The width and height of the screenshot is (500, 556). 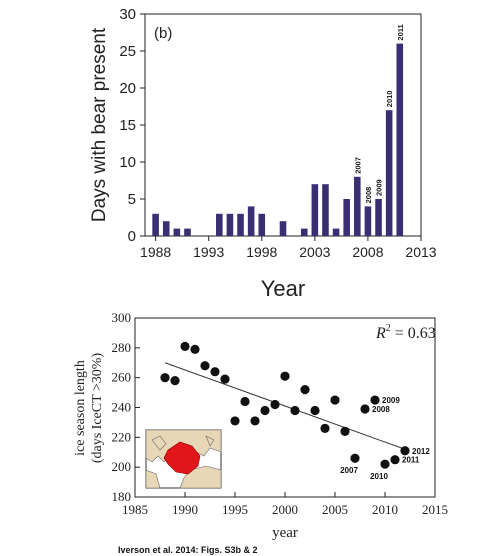 What do you see at coordinates (135, 509) in the screenshot?
I see `scatter-x-tick-label: 1985` at bounding box center [135, 509].